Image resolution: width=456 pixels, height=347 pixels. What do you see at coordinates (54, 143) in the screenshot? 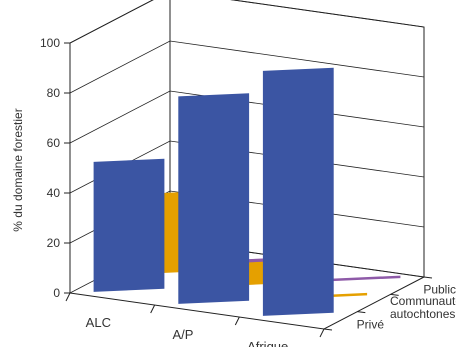
I see `y-tick-label: 60` at bounding box center [54, 143].